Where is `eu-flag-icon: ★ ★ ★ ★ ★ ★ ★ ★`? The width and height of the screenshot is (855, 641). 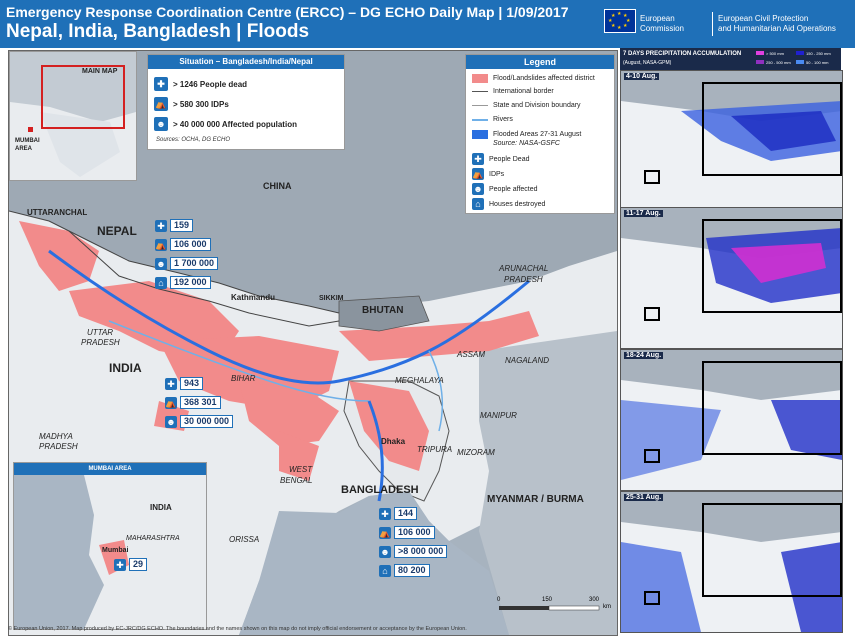 eu-flag-icon: ★ ★ ★ ★ ★ ★ ★ ★ is located at coordinates (620, 21).